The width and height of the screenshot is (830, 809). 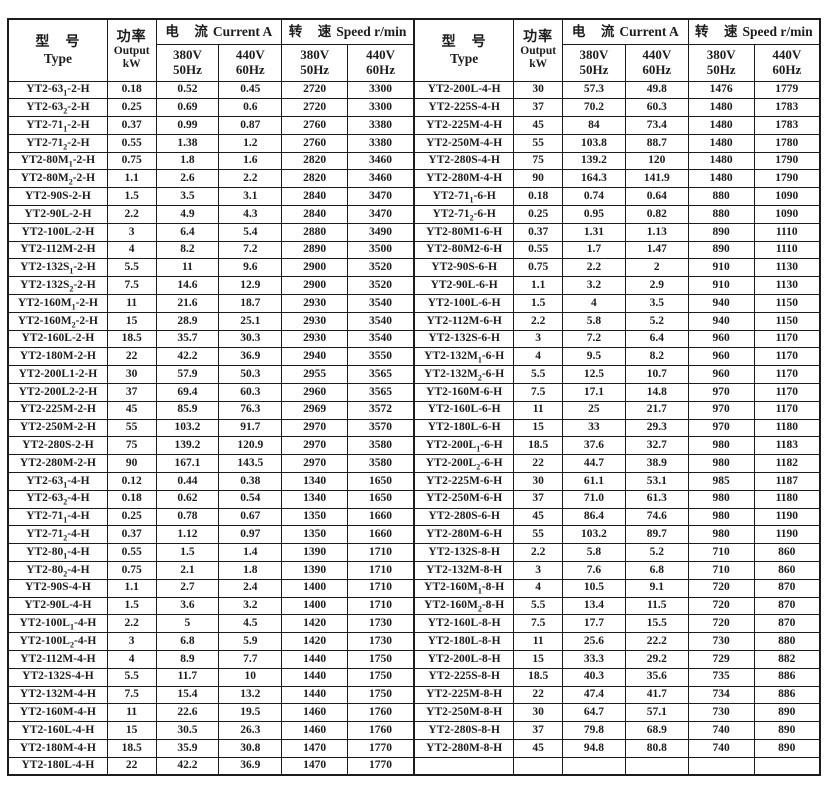 What do you see at coordinates (594, 606) in the screenshot?
I see `current-380v-cell: 13.4` at bounding box center [594, 606].